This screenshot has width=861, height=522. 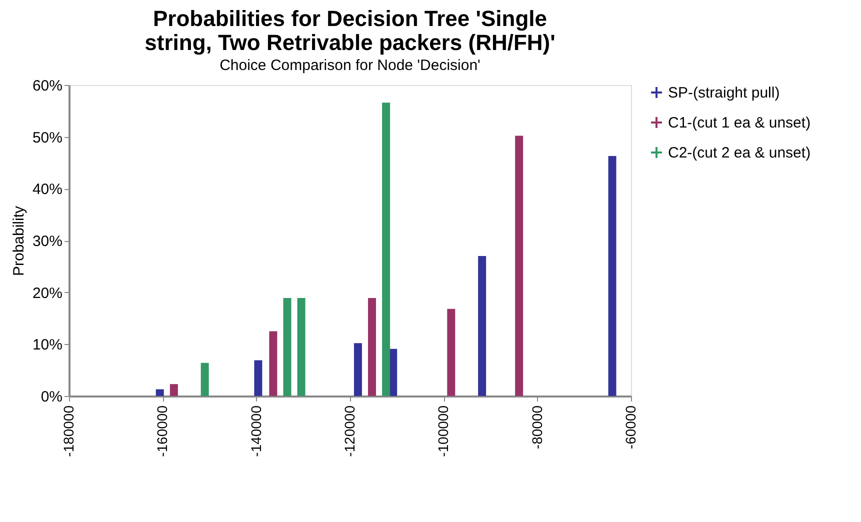 I want to click on y-tick-label: 40%, so click(x=47, y=189).